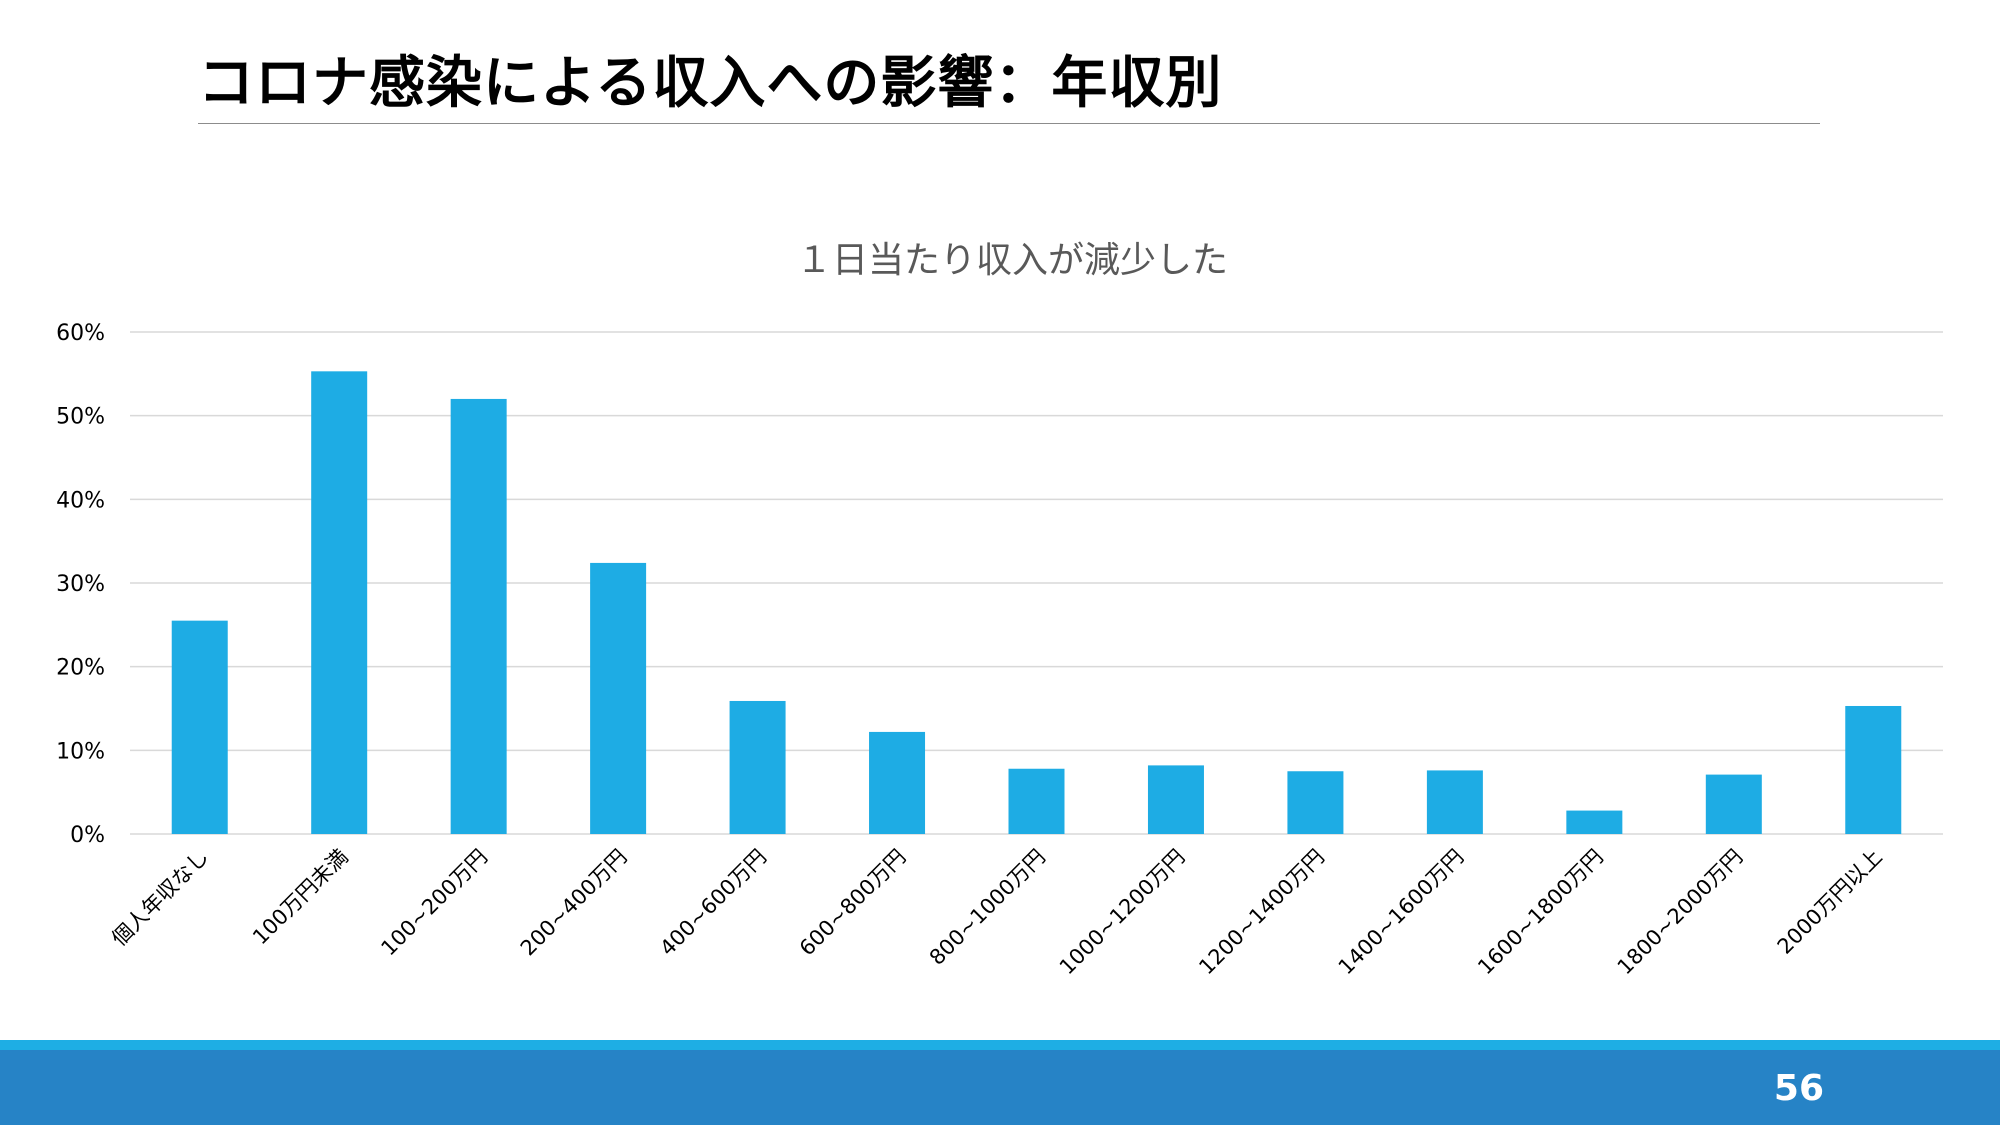 The height and width of the screenshot is (1125, 2000). What do you see at coordinates (853, 903) in the screenshot?
I see `x-tick-label: 600~800万円` at bounding box center [853, 903].